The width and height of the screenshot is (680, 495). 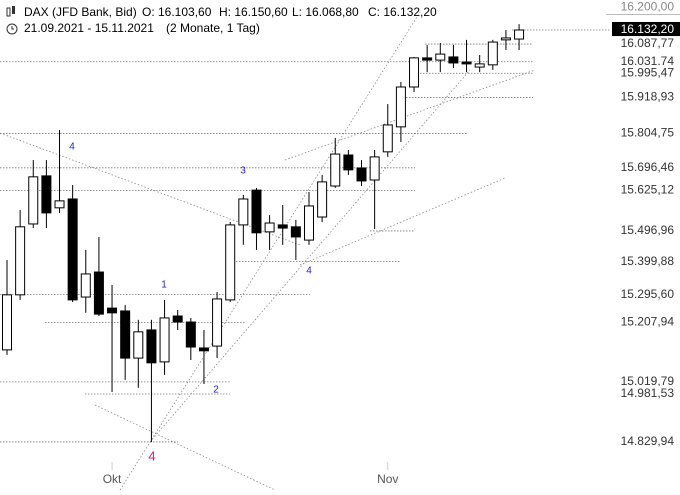 I want to click on y-tick-label: 15.496,96, so click(x=648, y=230).